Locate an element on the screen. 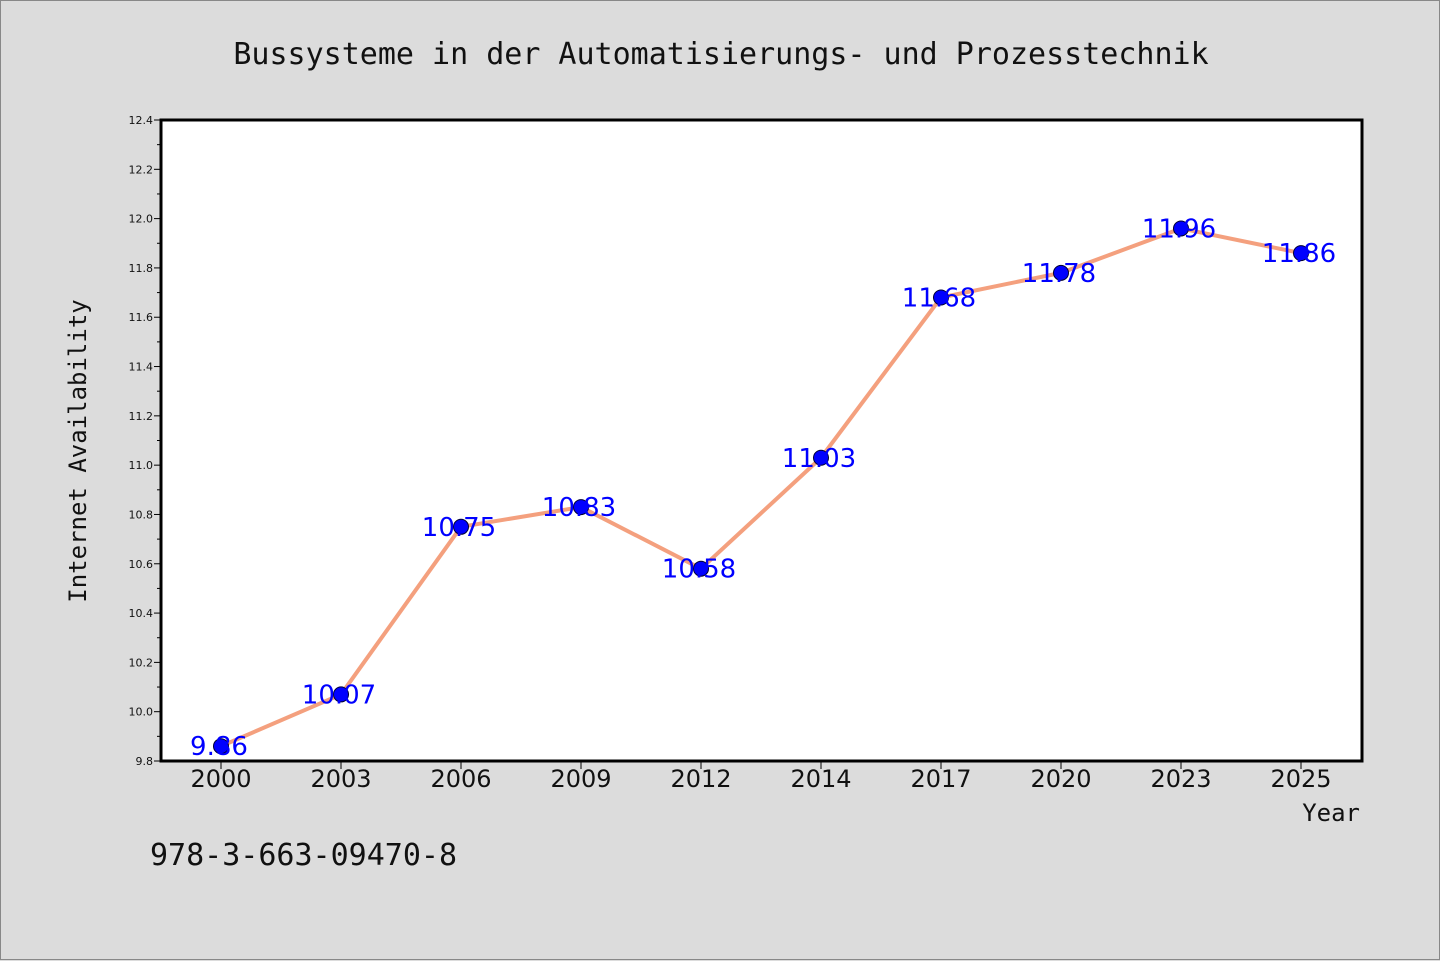 The width and height of the screenshot is (1440, 961). x-tick-label: 2023 is located at coordinates (1180, 779).